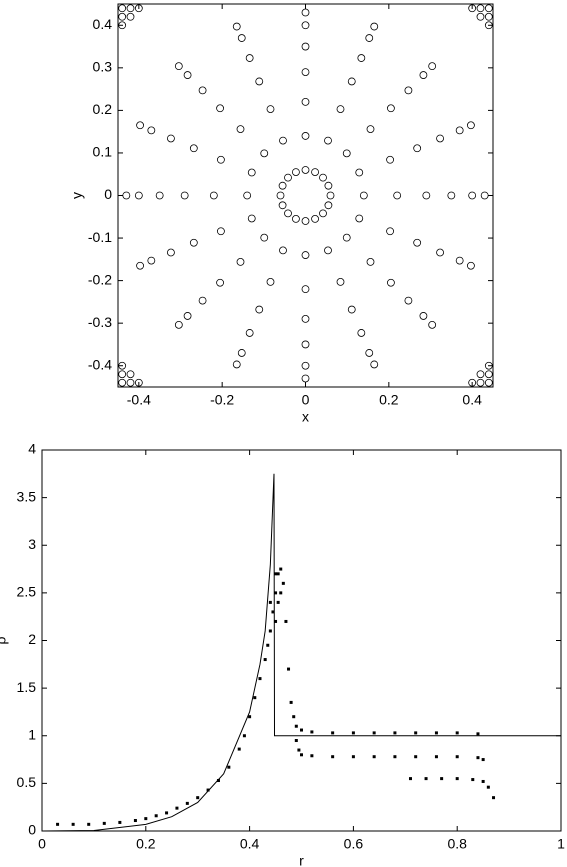  I want to click on y-tick-label: 0.3, so click(103, 67).